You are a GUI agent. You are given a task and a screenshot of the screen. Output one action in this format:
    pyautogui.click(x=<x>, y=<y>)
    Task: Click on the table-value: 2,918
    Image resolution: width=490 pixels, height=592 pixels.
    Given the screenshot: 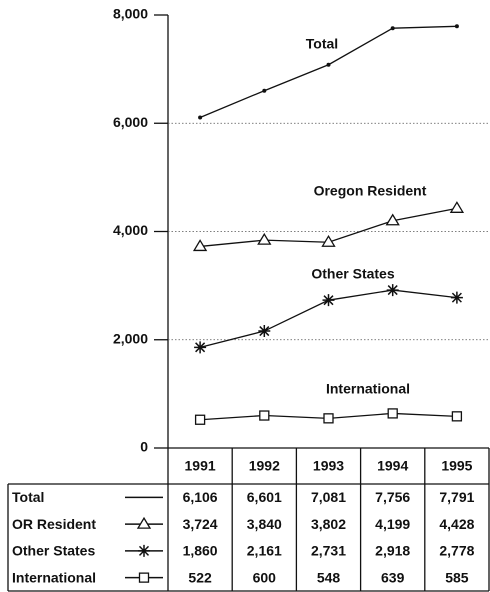 What is the action you would take?
    pyautogui.click(x=392, y=551)
    